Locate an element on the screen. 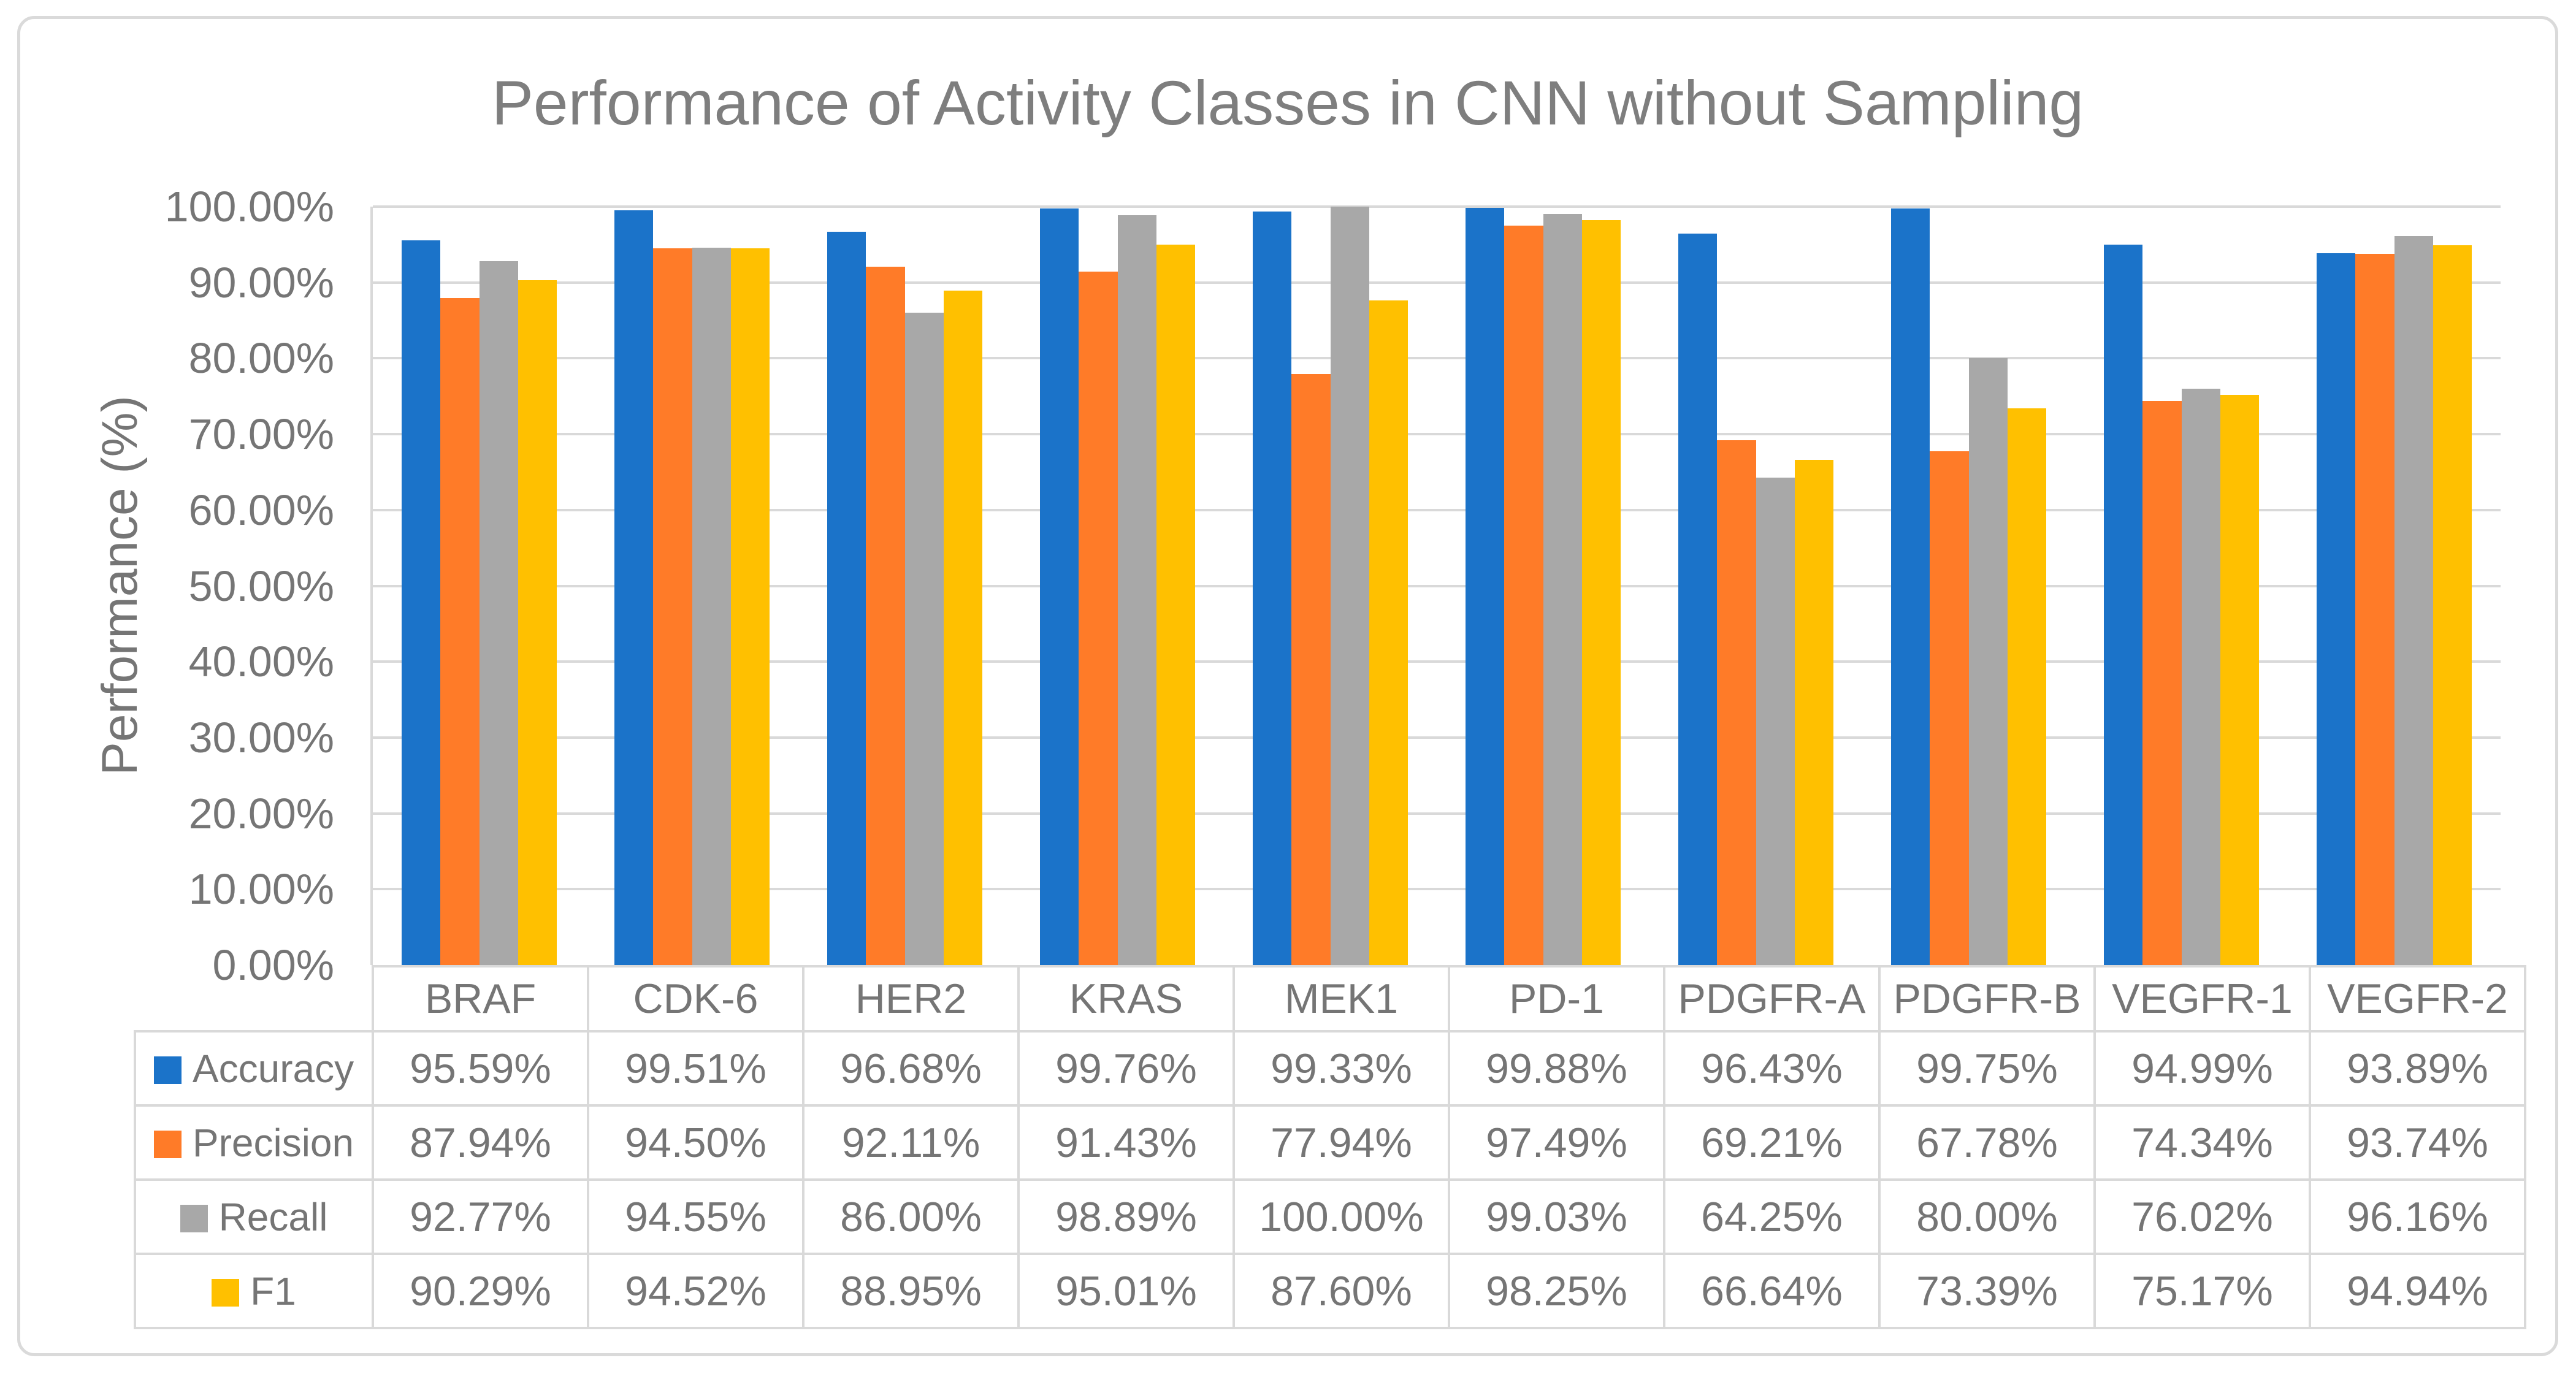 The width and height of the screenshot is (2576, 1374). value-accuracy-vegfr-2: 93.89% is located at coordinates (2417, 1068).